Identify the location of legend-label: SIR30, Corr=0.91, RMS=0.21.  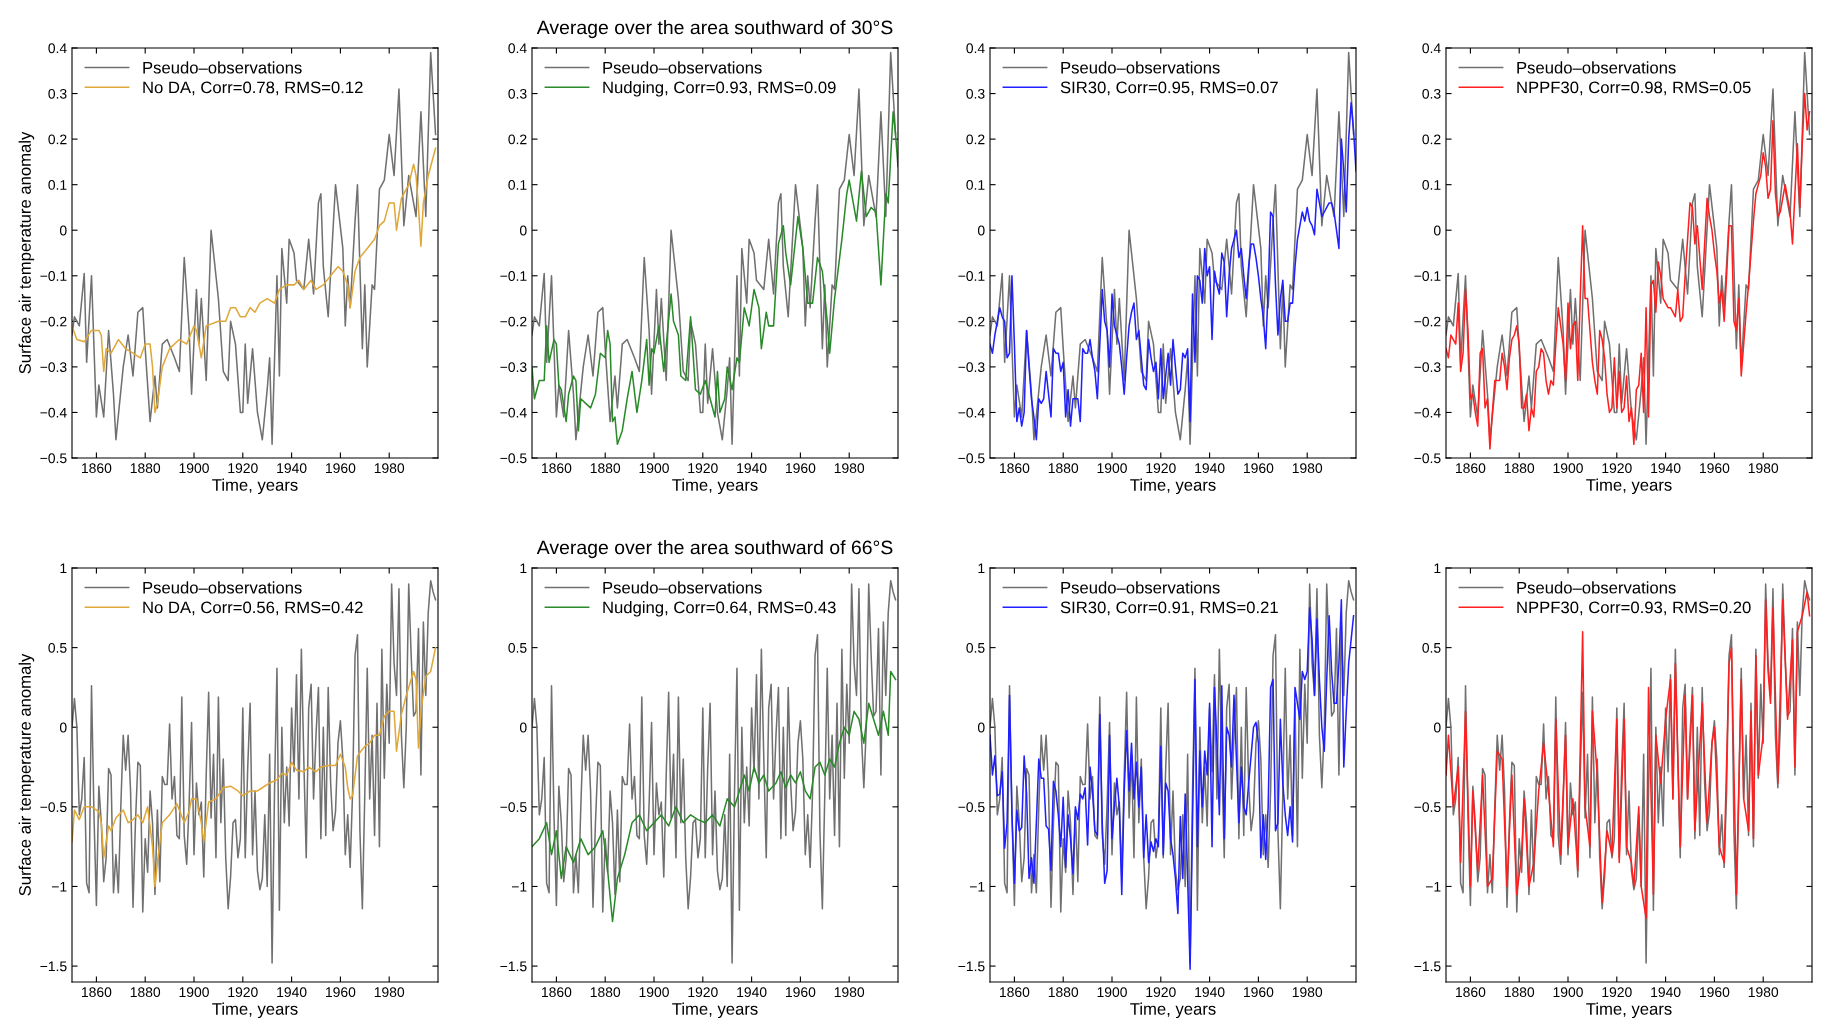
(1169, 608).